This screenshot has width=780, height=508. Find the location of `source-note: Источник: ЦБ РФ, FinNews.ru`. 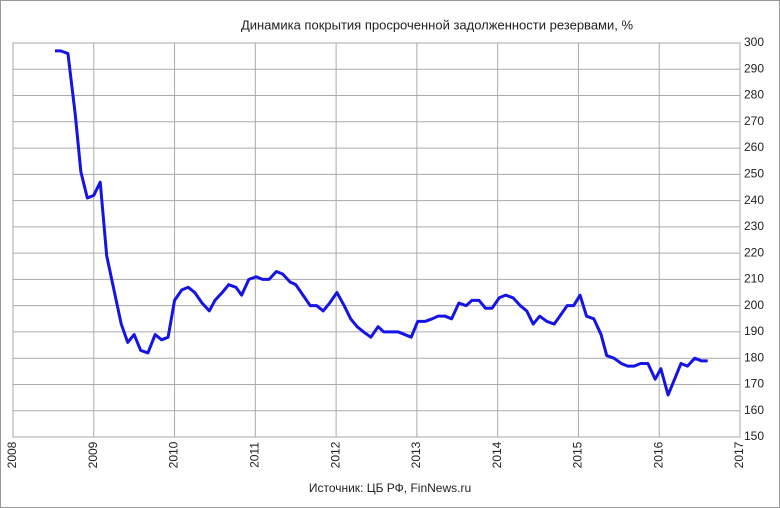

source-note: Источник: ЦБ РФ, FinNews.ru is located at coordinates (390, 488).